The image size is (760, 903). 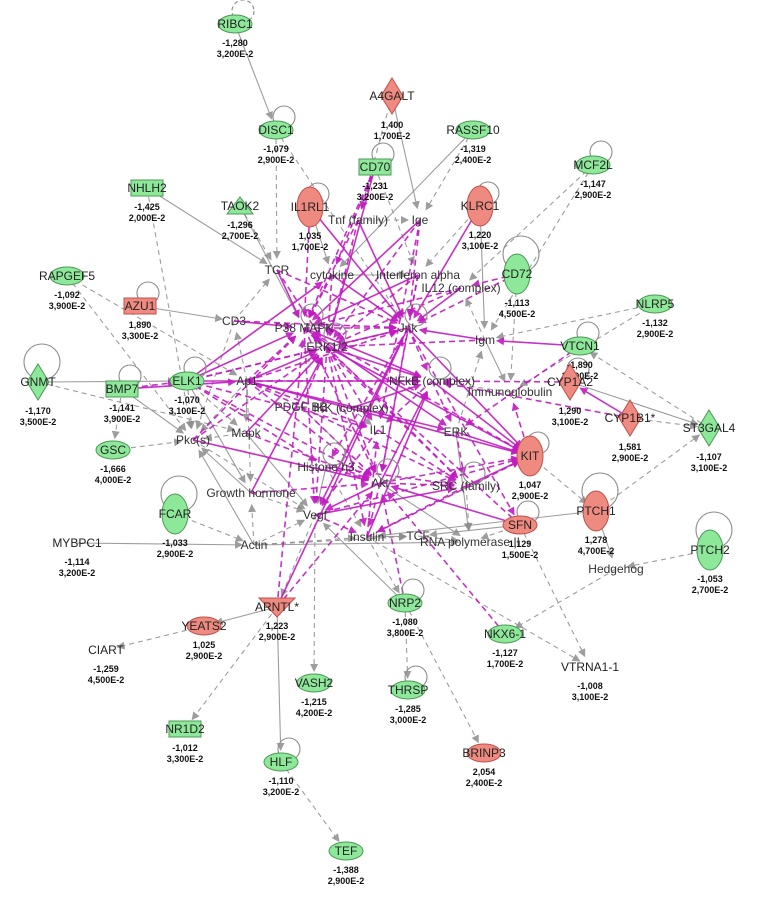 What do you see at coordinates (326, 467) in the screenshot?
I see `hub-histone: Histone h3` at bounding box center [326, 467].